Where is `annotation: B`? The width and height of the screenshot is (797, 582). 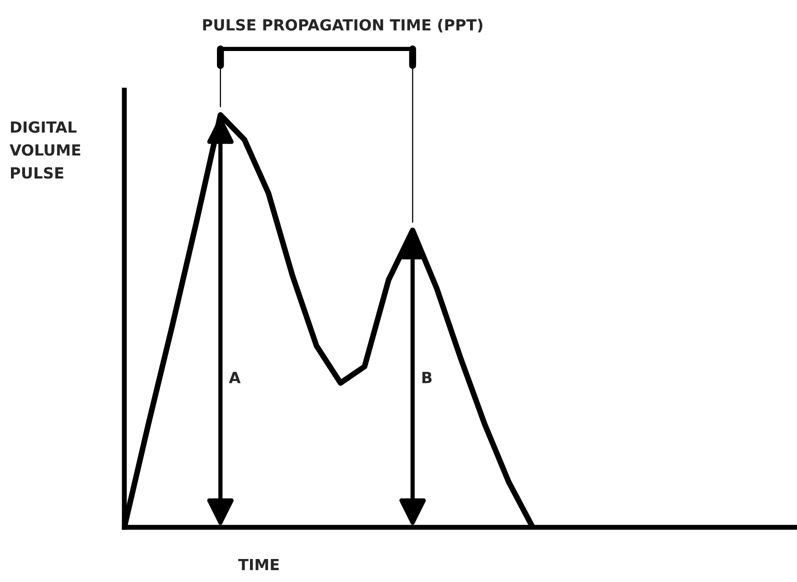
annotation: B is located at coordinates (427, 378).